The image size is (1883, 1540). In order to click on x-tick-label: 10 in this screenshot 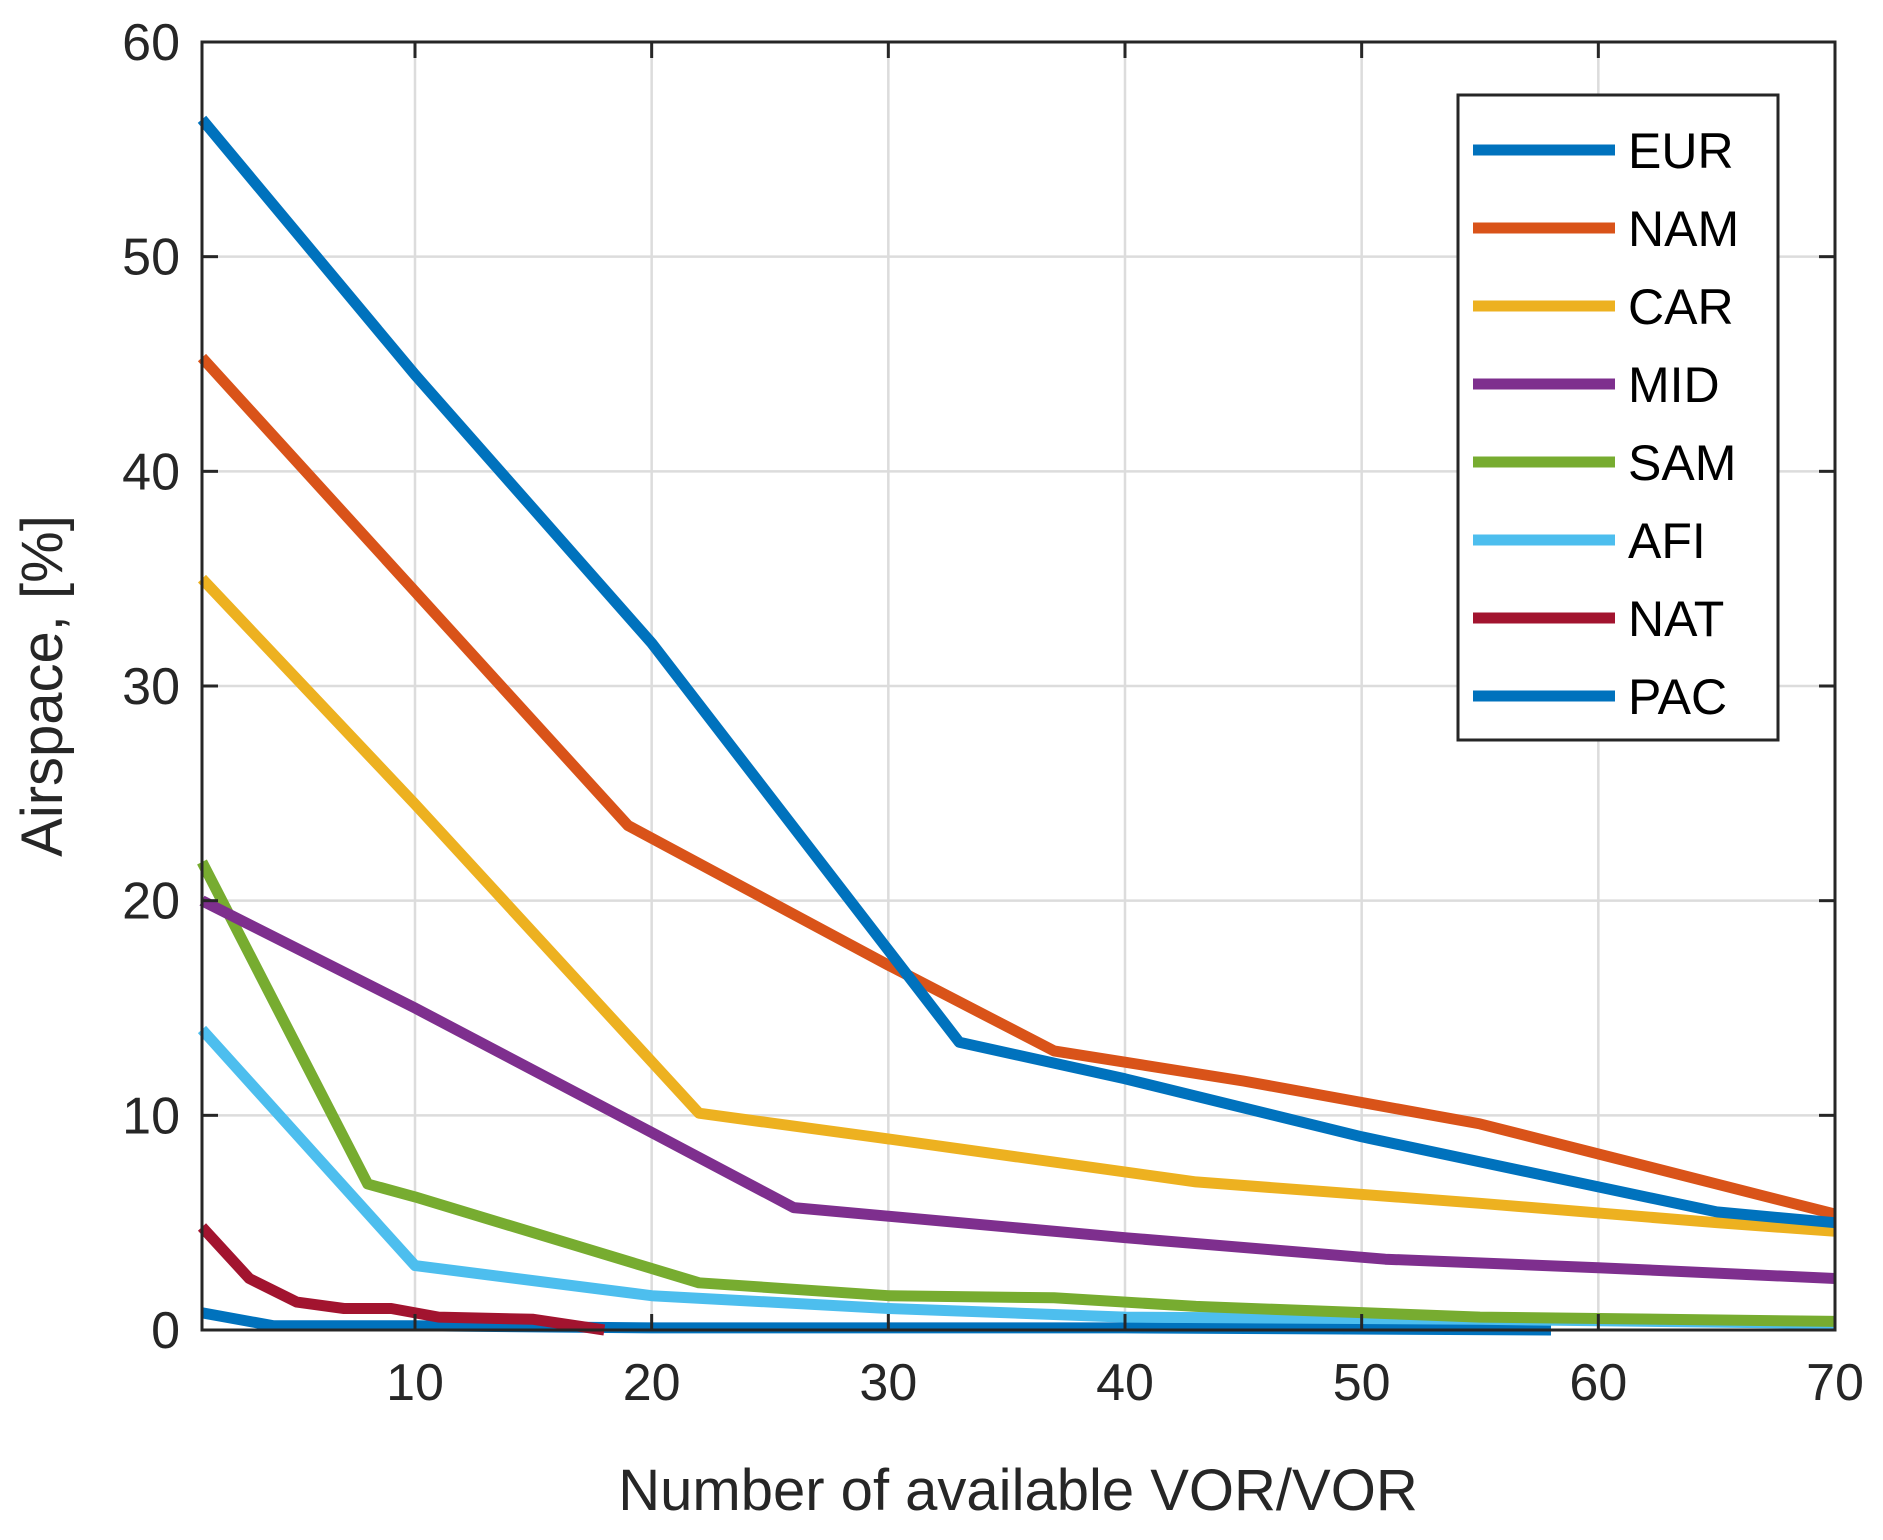, I will do `click(415, 1383)`.